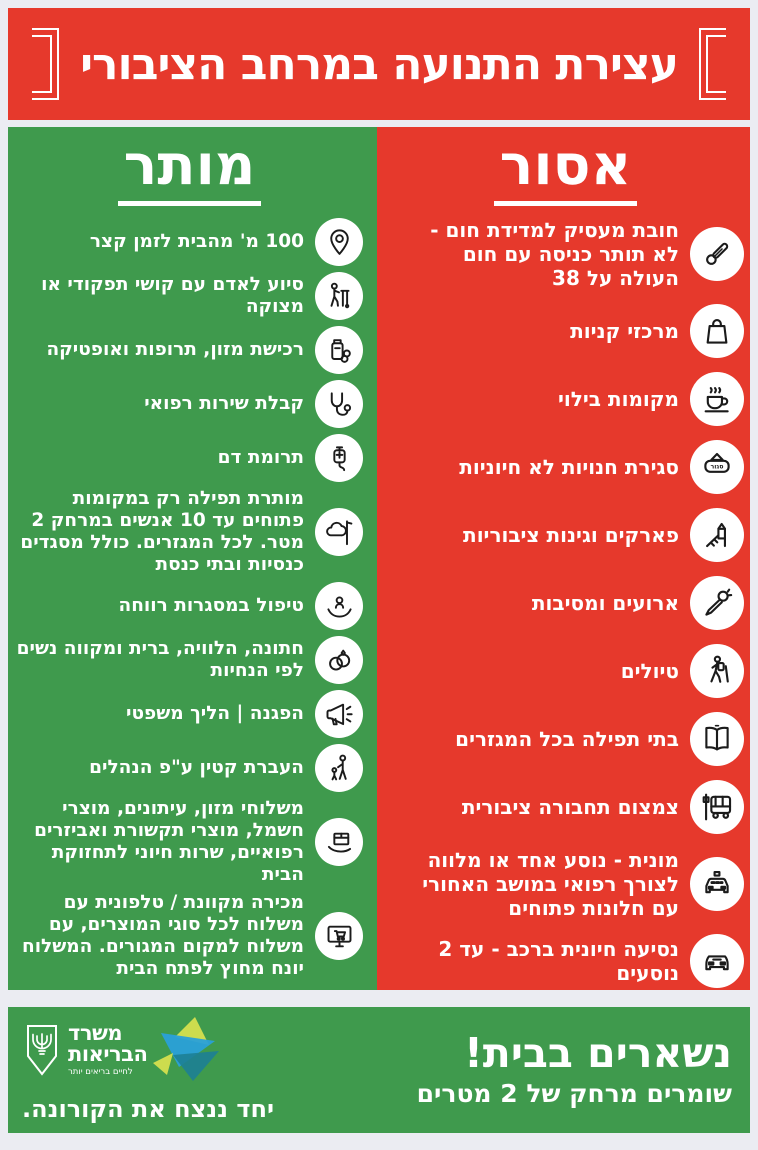  I want to click on megaphone-icon, so click(339, 714).